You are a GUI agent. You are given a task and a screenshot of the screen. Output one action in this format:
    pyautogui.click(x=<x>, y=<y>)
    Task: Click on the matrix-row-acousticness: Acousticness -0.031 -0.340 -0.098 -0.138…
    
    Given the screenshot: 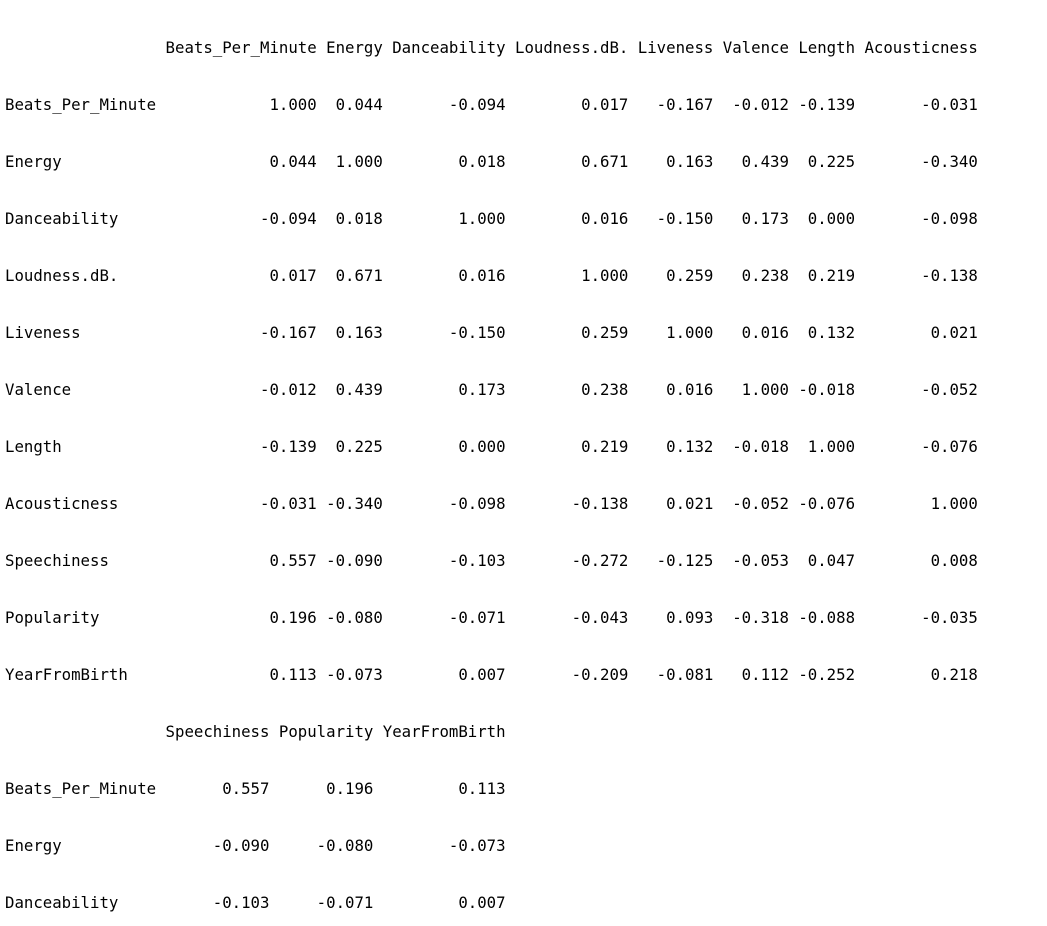 What is the action you would take?
    pyautogui.click(x=491, y=503)
    